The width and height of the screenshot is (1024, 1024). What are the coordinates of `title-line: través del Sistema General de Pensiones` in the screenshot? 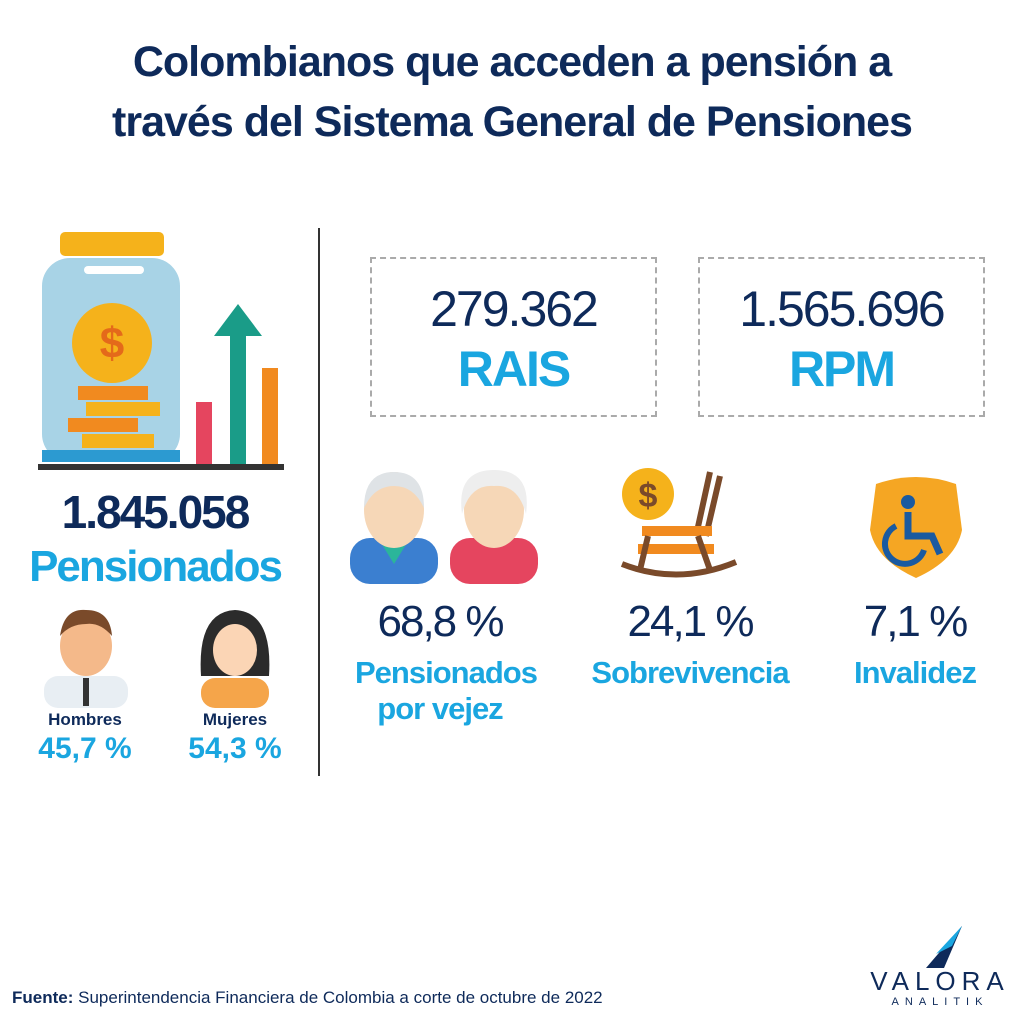 It's located at (512, 122).